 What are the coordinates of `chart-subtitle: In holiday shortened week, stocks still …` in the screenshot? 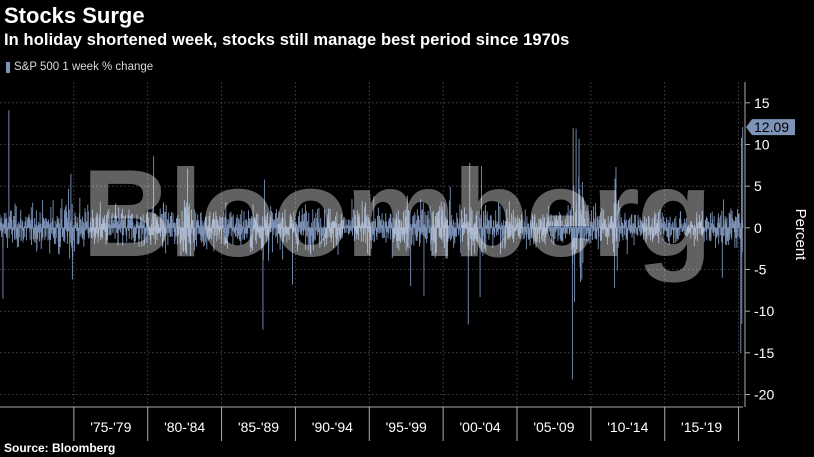 It's located at (287, 40).